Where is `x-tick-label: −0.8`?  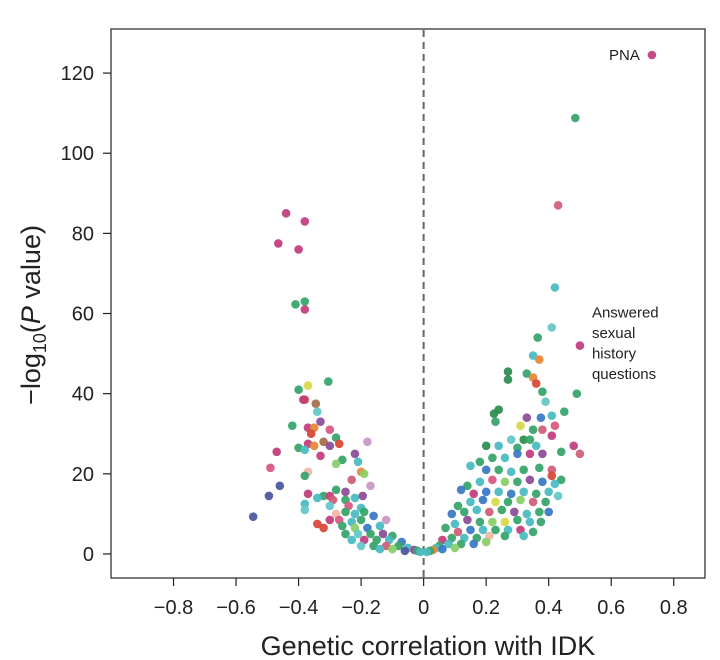 x-tick-label: −0.8 is located at coordinates (173, 608).